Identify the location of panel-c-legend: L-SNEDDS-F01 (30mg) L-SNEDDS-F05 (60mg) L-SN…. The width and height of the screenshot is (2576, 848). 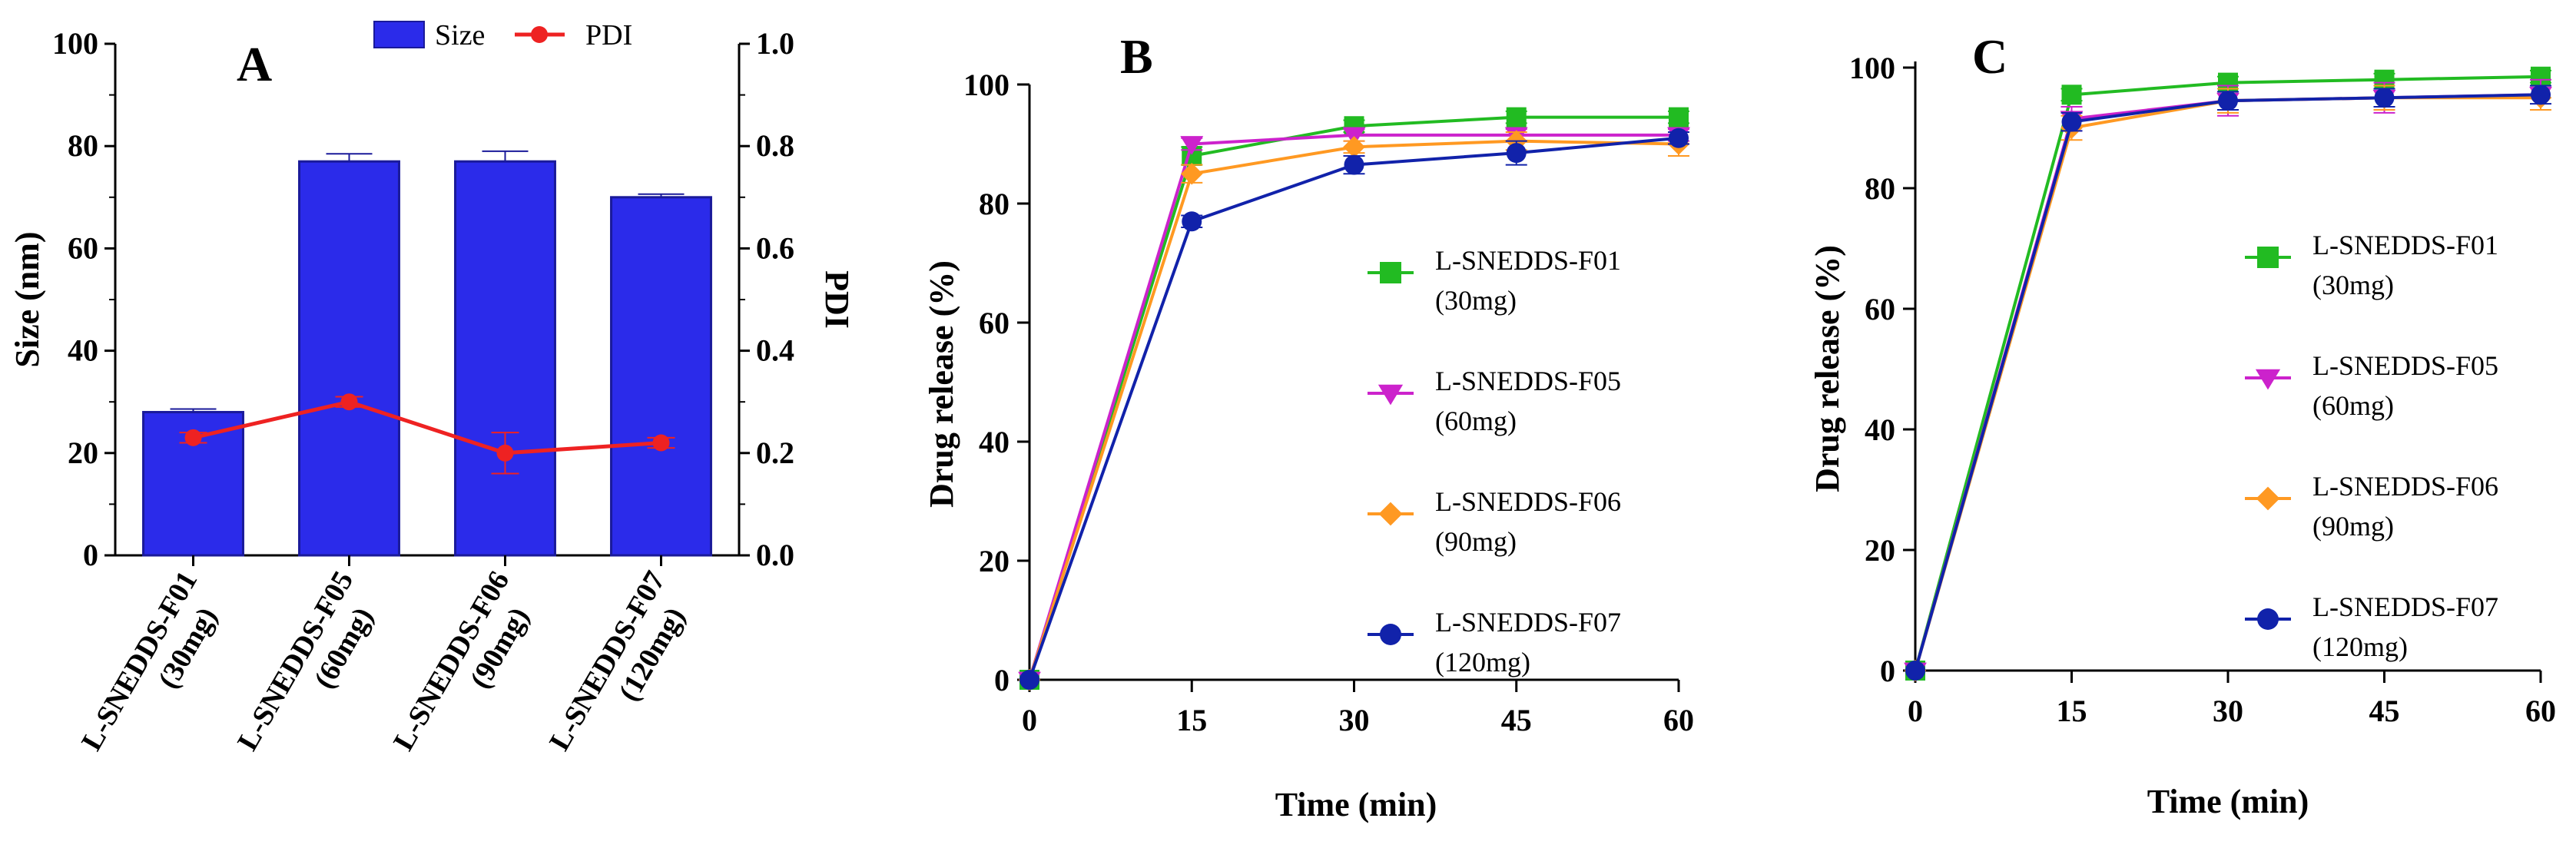
(2371, 446).